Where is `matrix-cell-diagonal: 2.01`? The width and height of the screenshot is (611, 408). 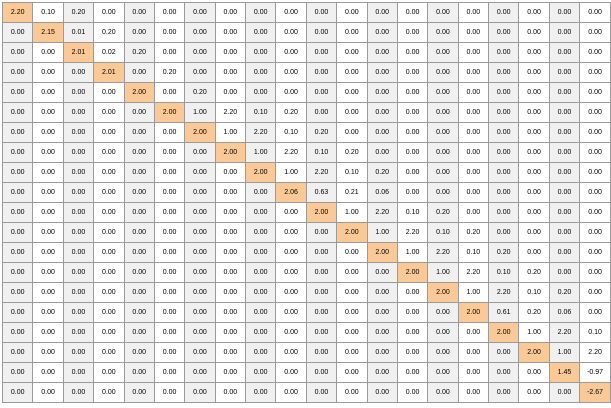 matrix-cell-diagonal: 2.01 is located at coordinates (109, 72).